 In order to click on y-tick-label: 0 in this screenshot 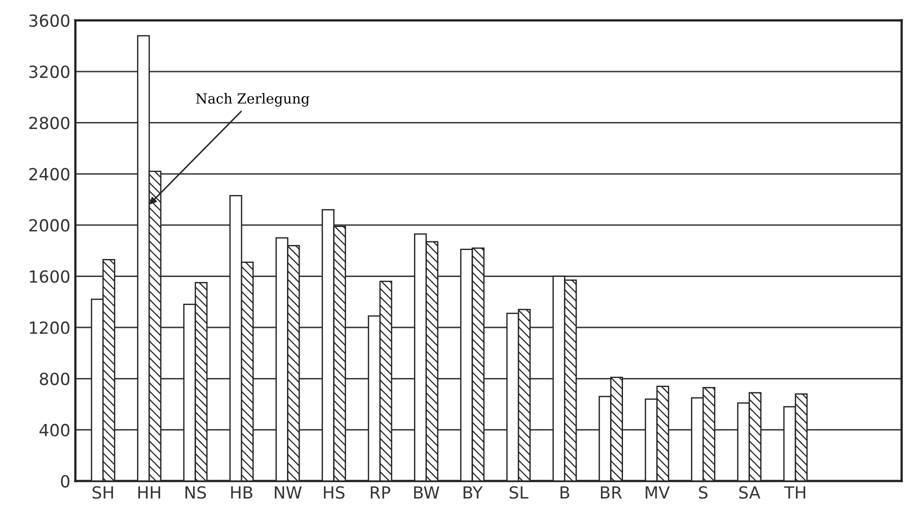, I will do `click(65, 481)`.